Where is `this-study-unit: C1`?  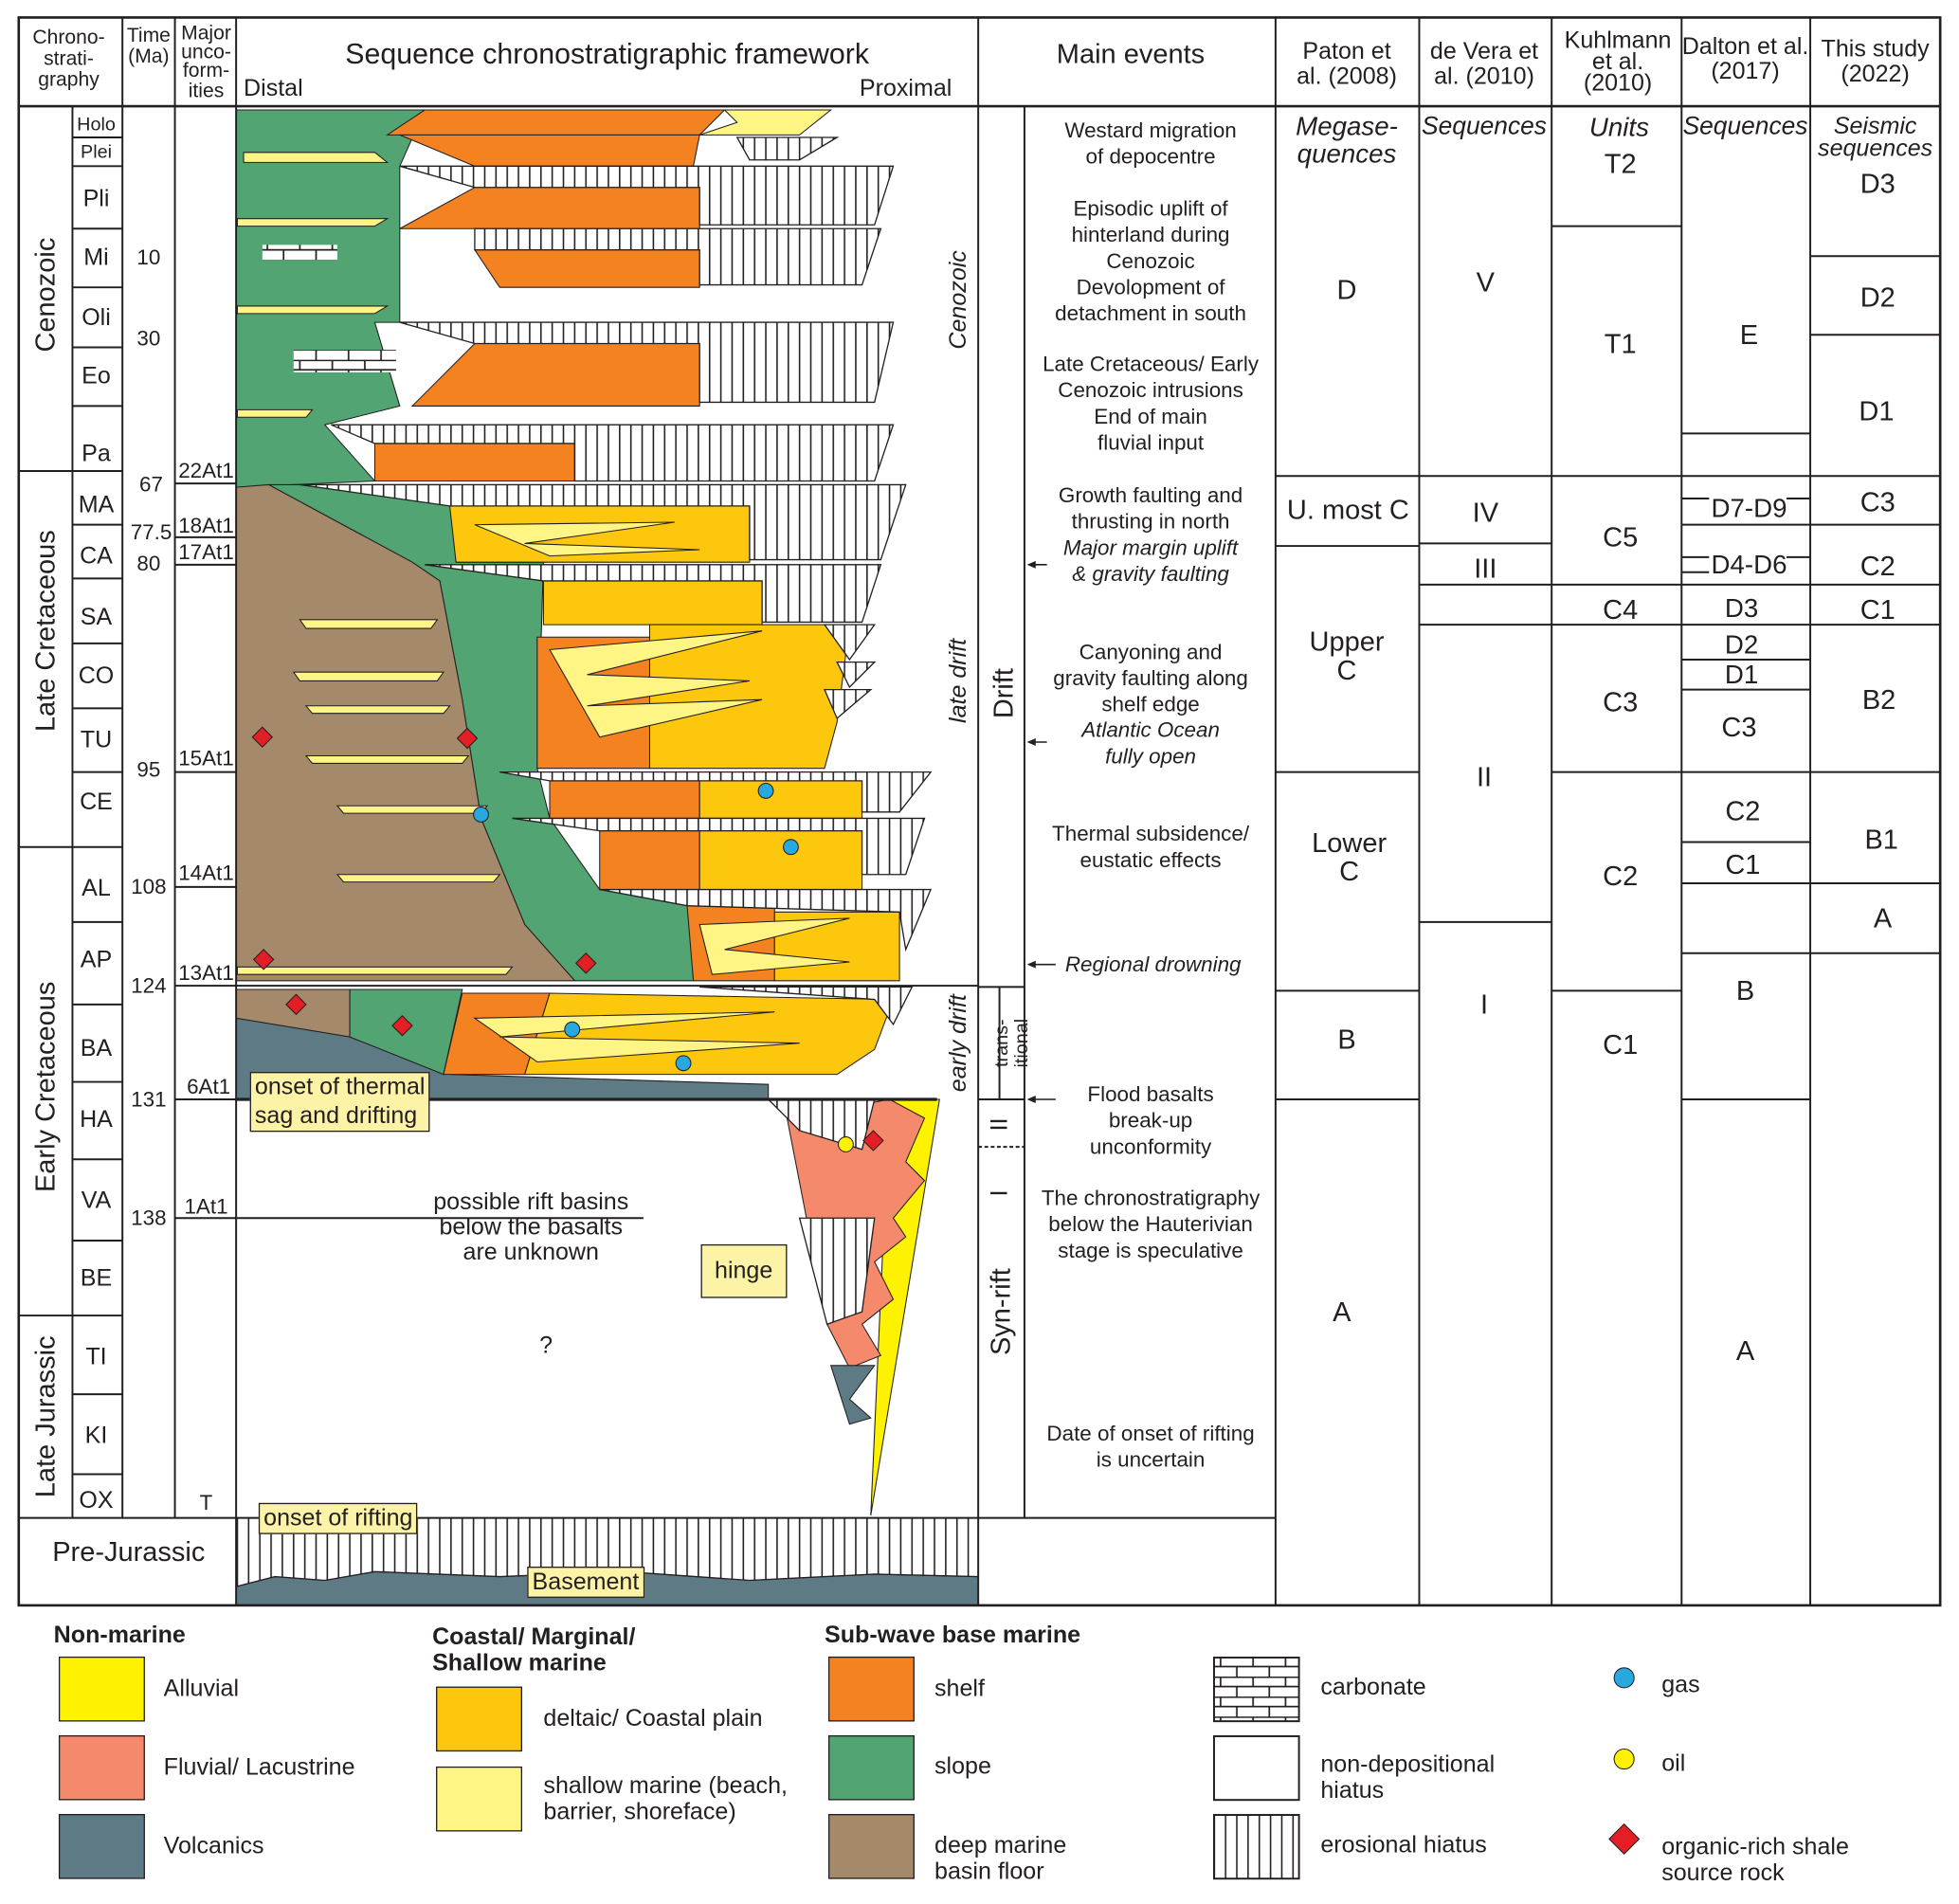 this-study-unit: C1 is located at coordinates (1877, 609).